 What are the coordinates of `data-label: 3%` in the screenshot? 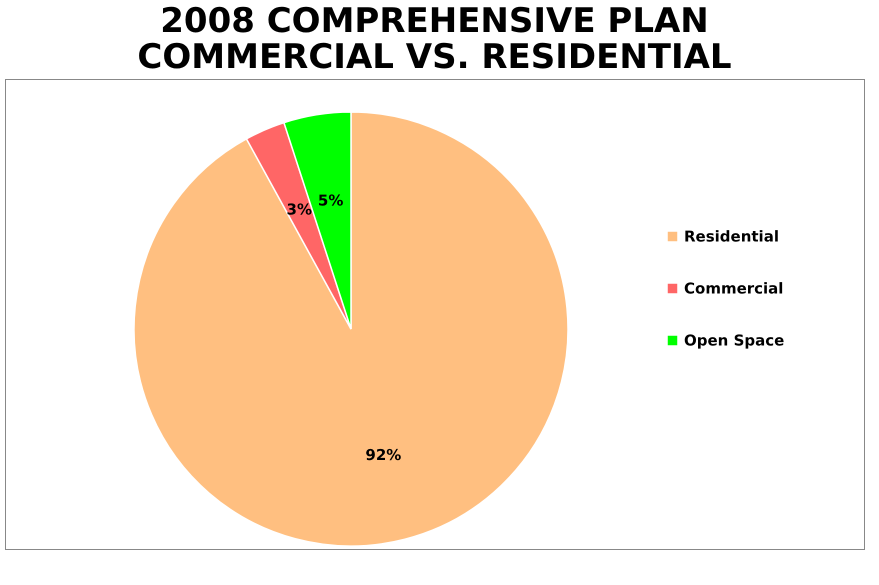 It's located at (299, 209).